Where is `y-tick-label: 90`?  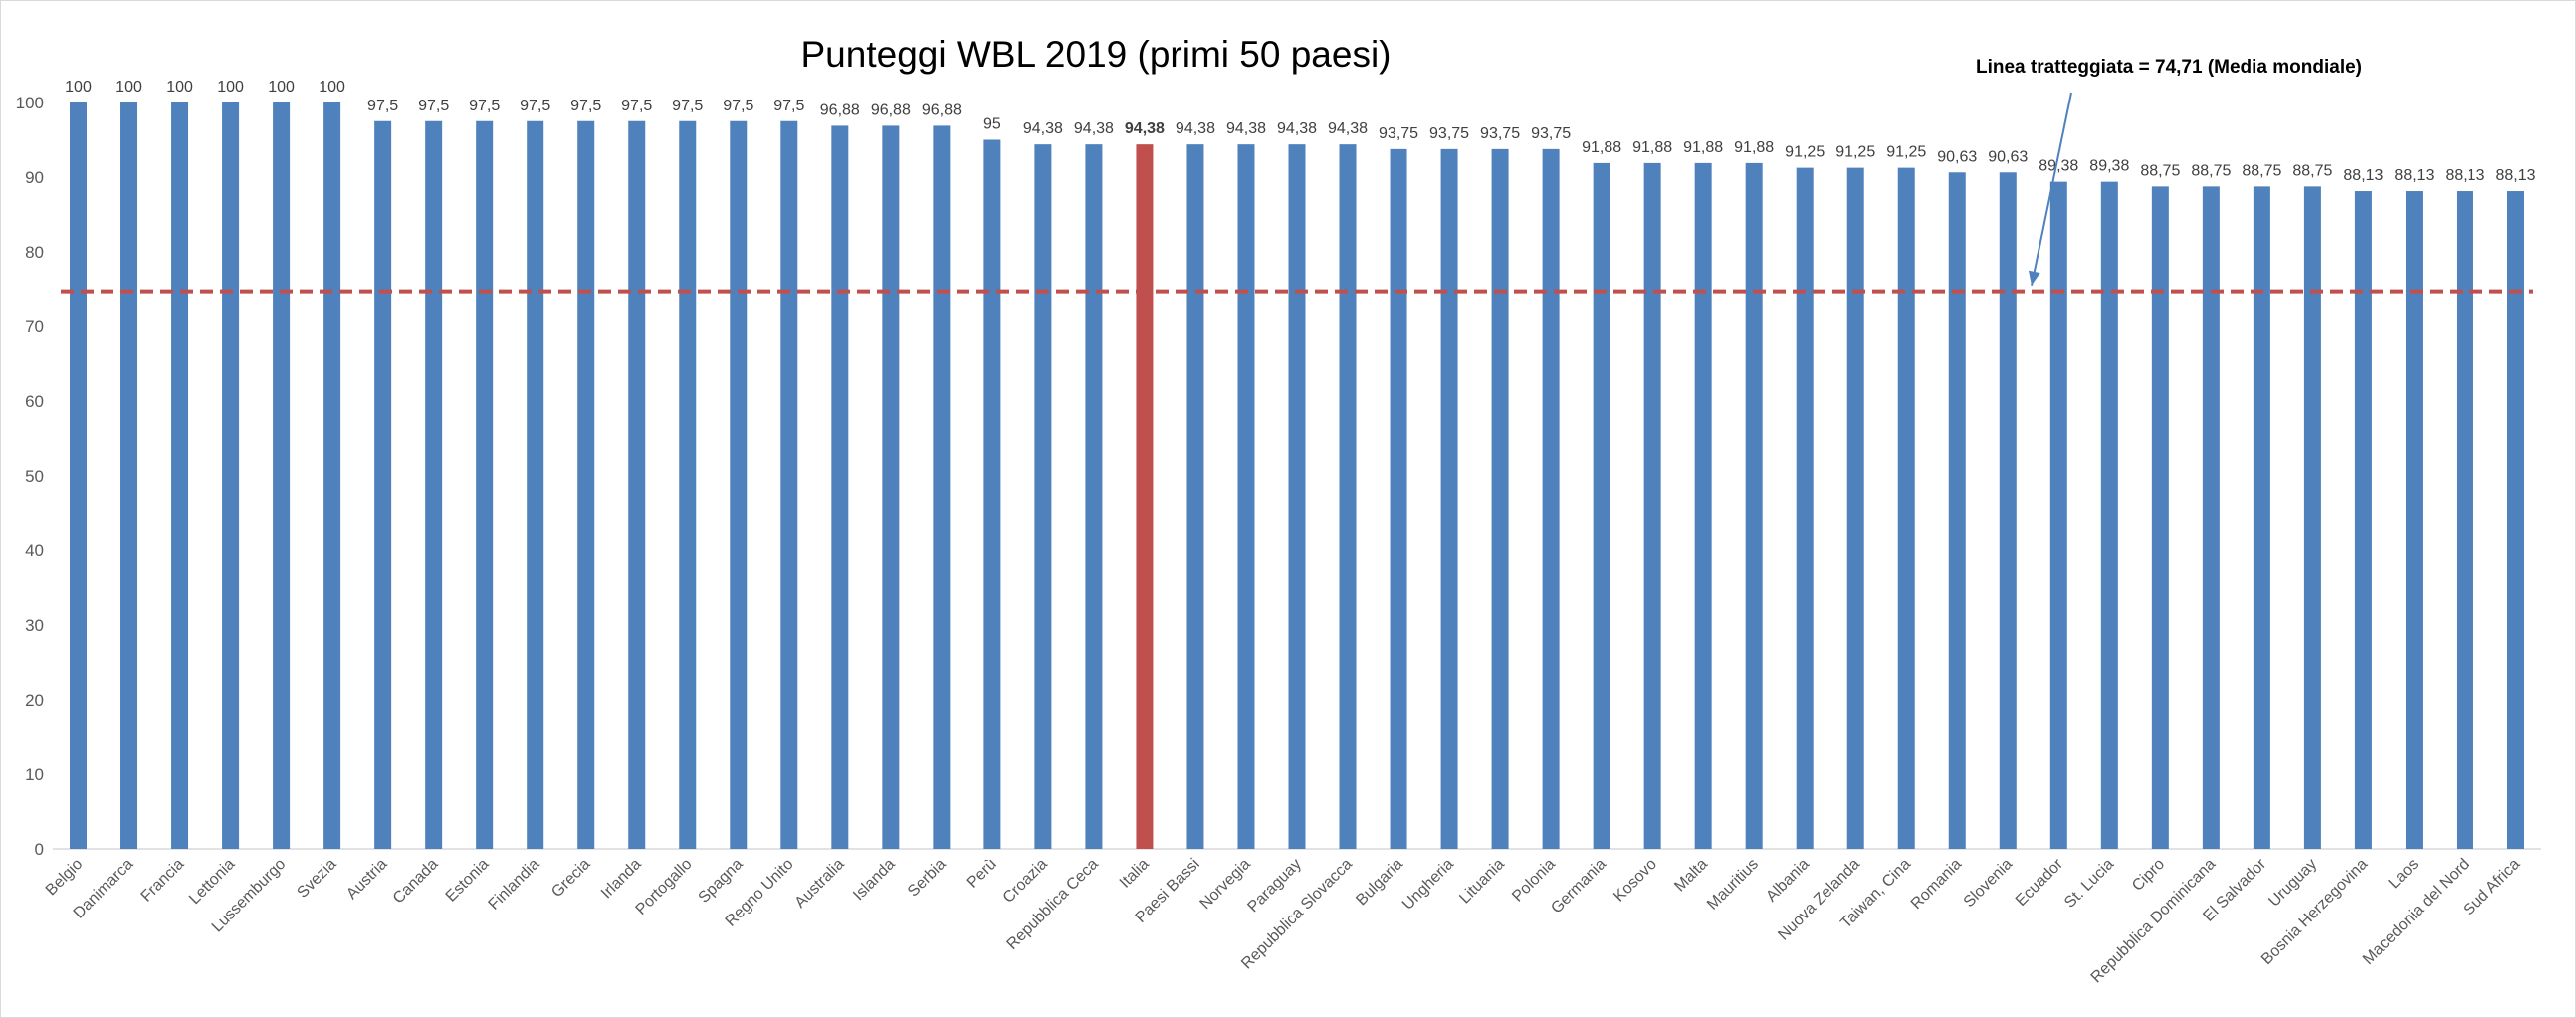
y-tick-label: 90 is located at coordinates (34, 177).